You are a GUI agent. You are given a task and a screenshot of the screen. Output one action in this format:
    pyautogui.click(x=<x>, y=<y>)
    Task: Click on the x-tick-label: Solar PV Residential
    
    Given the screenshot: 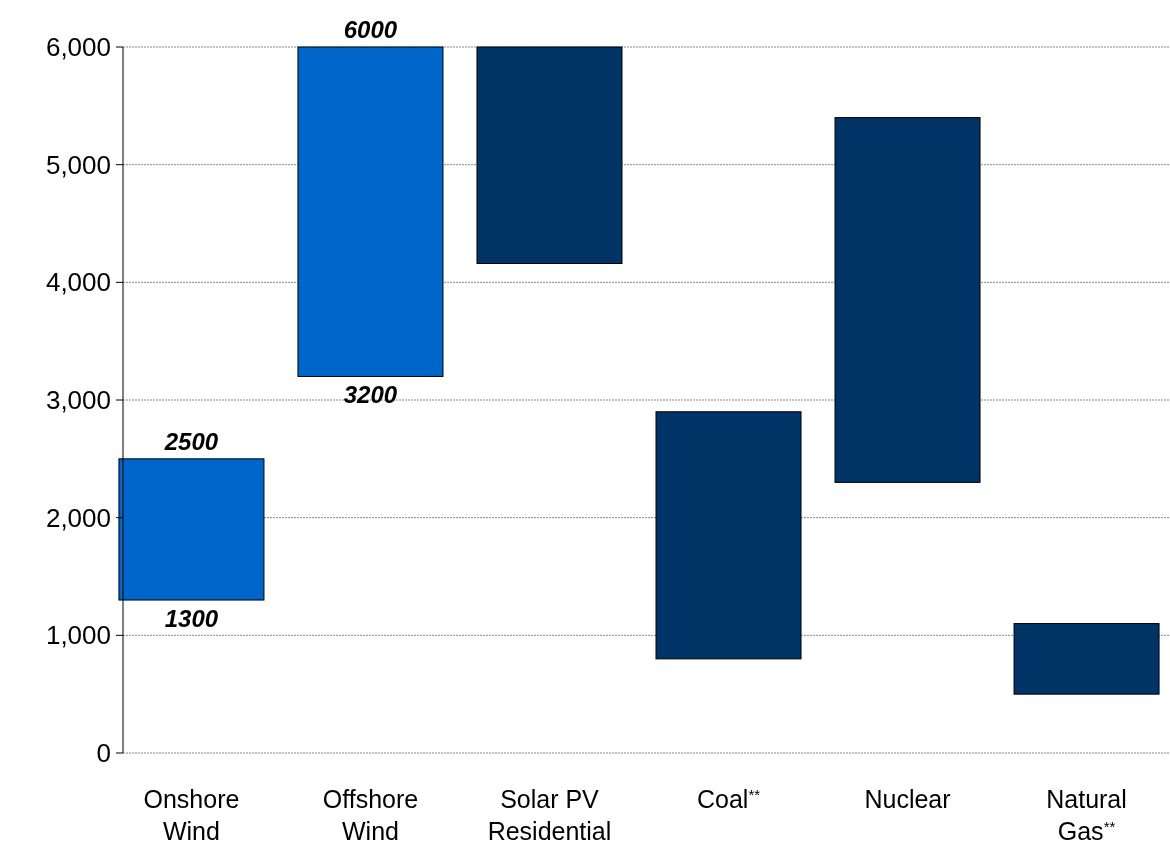 What is the action you would take?
    pyautogui.click(x=549, y=815)
    